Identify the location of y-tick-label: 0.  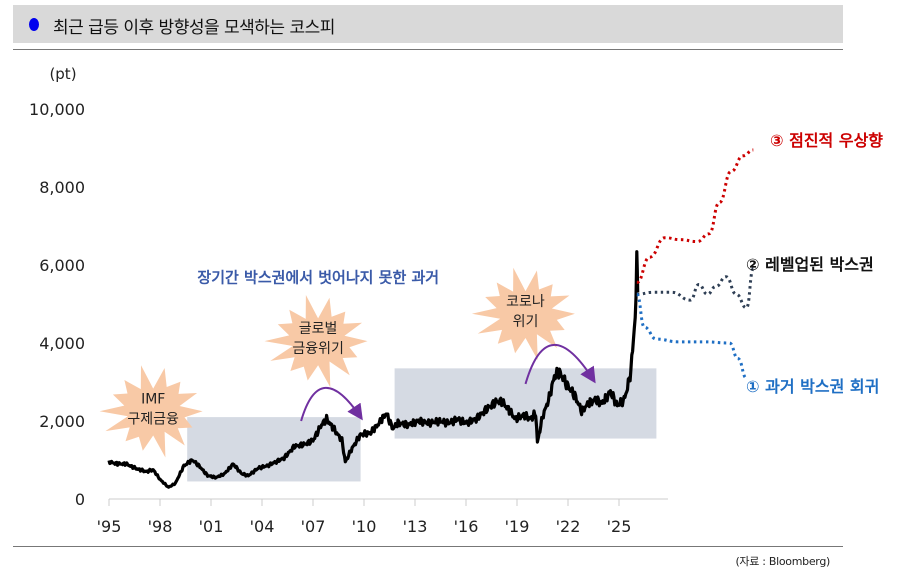
(80, 499).